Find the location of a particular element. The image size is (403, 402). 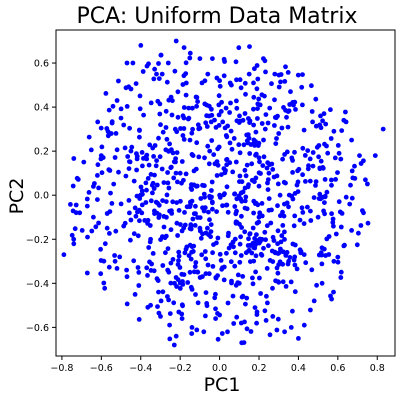

y-axis-ticks: −0.6 −0.4 −0.2 0.0 0.2 0.4 0.6 is located at coordinates (41, 196).